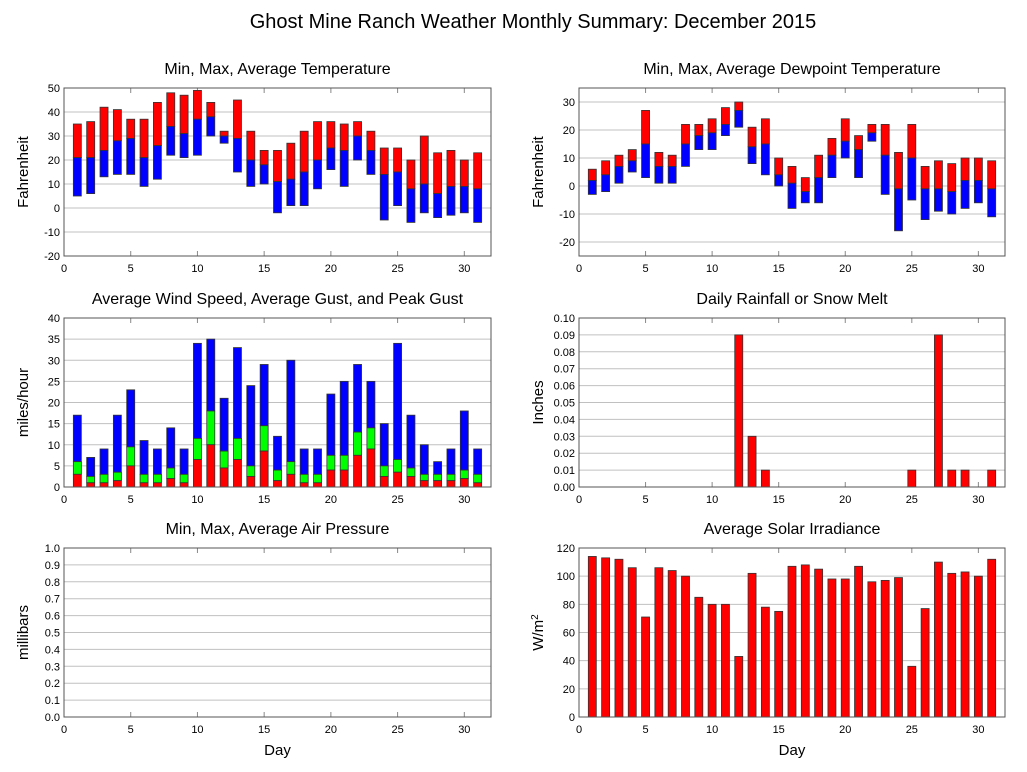 This screenshot has width=1027, height=772. I want to click on y-tick-label: 1.0, so click(52, 549).